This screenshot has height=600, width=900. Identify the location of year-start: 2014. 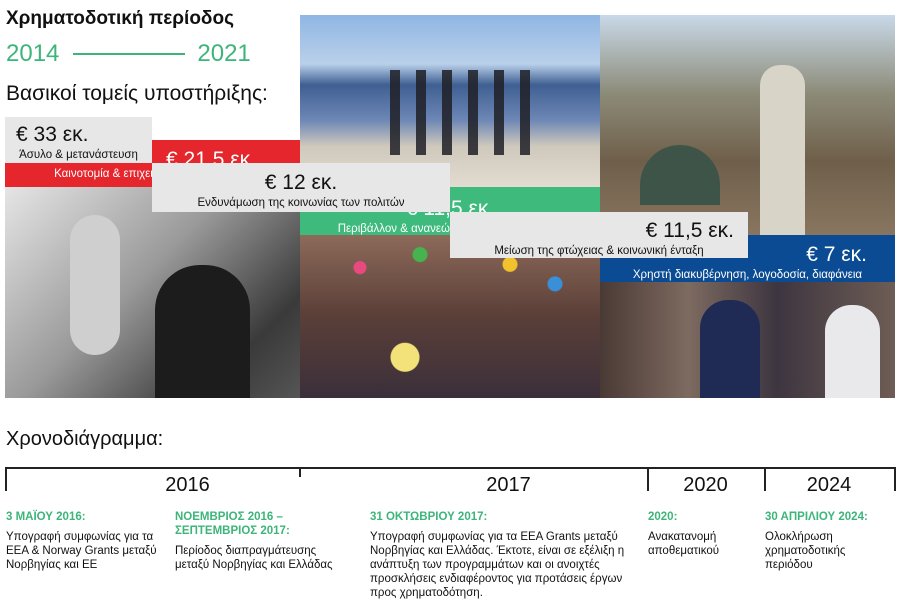
(33, 53).